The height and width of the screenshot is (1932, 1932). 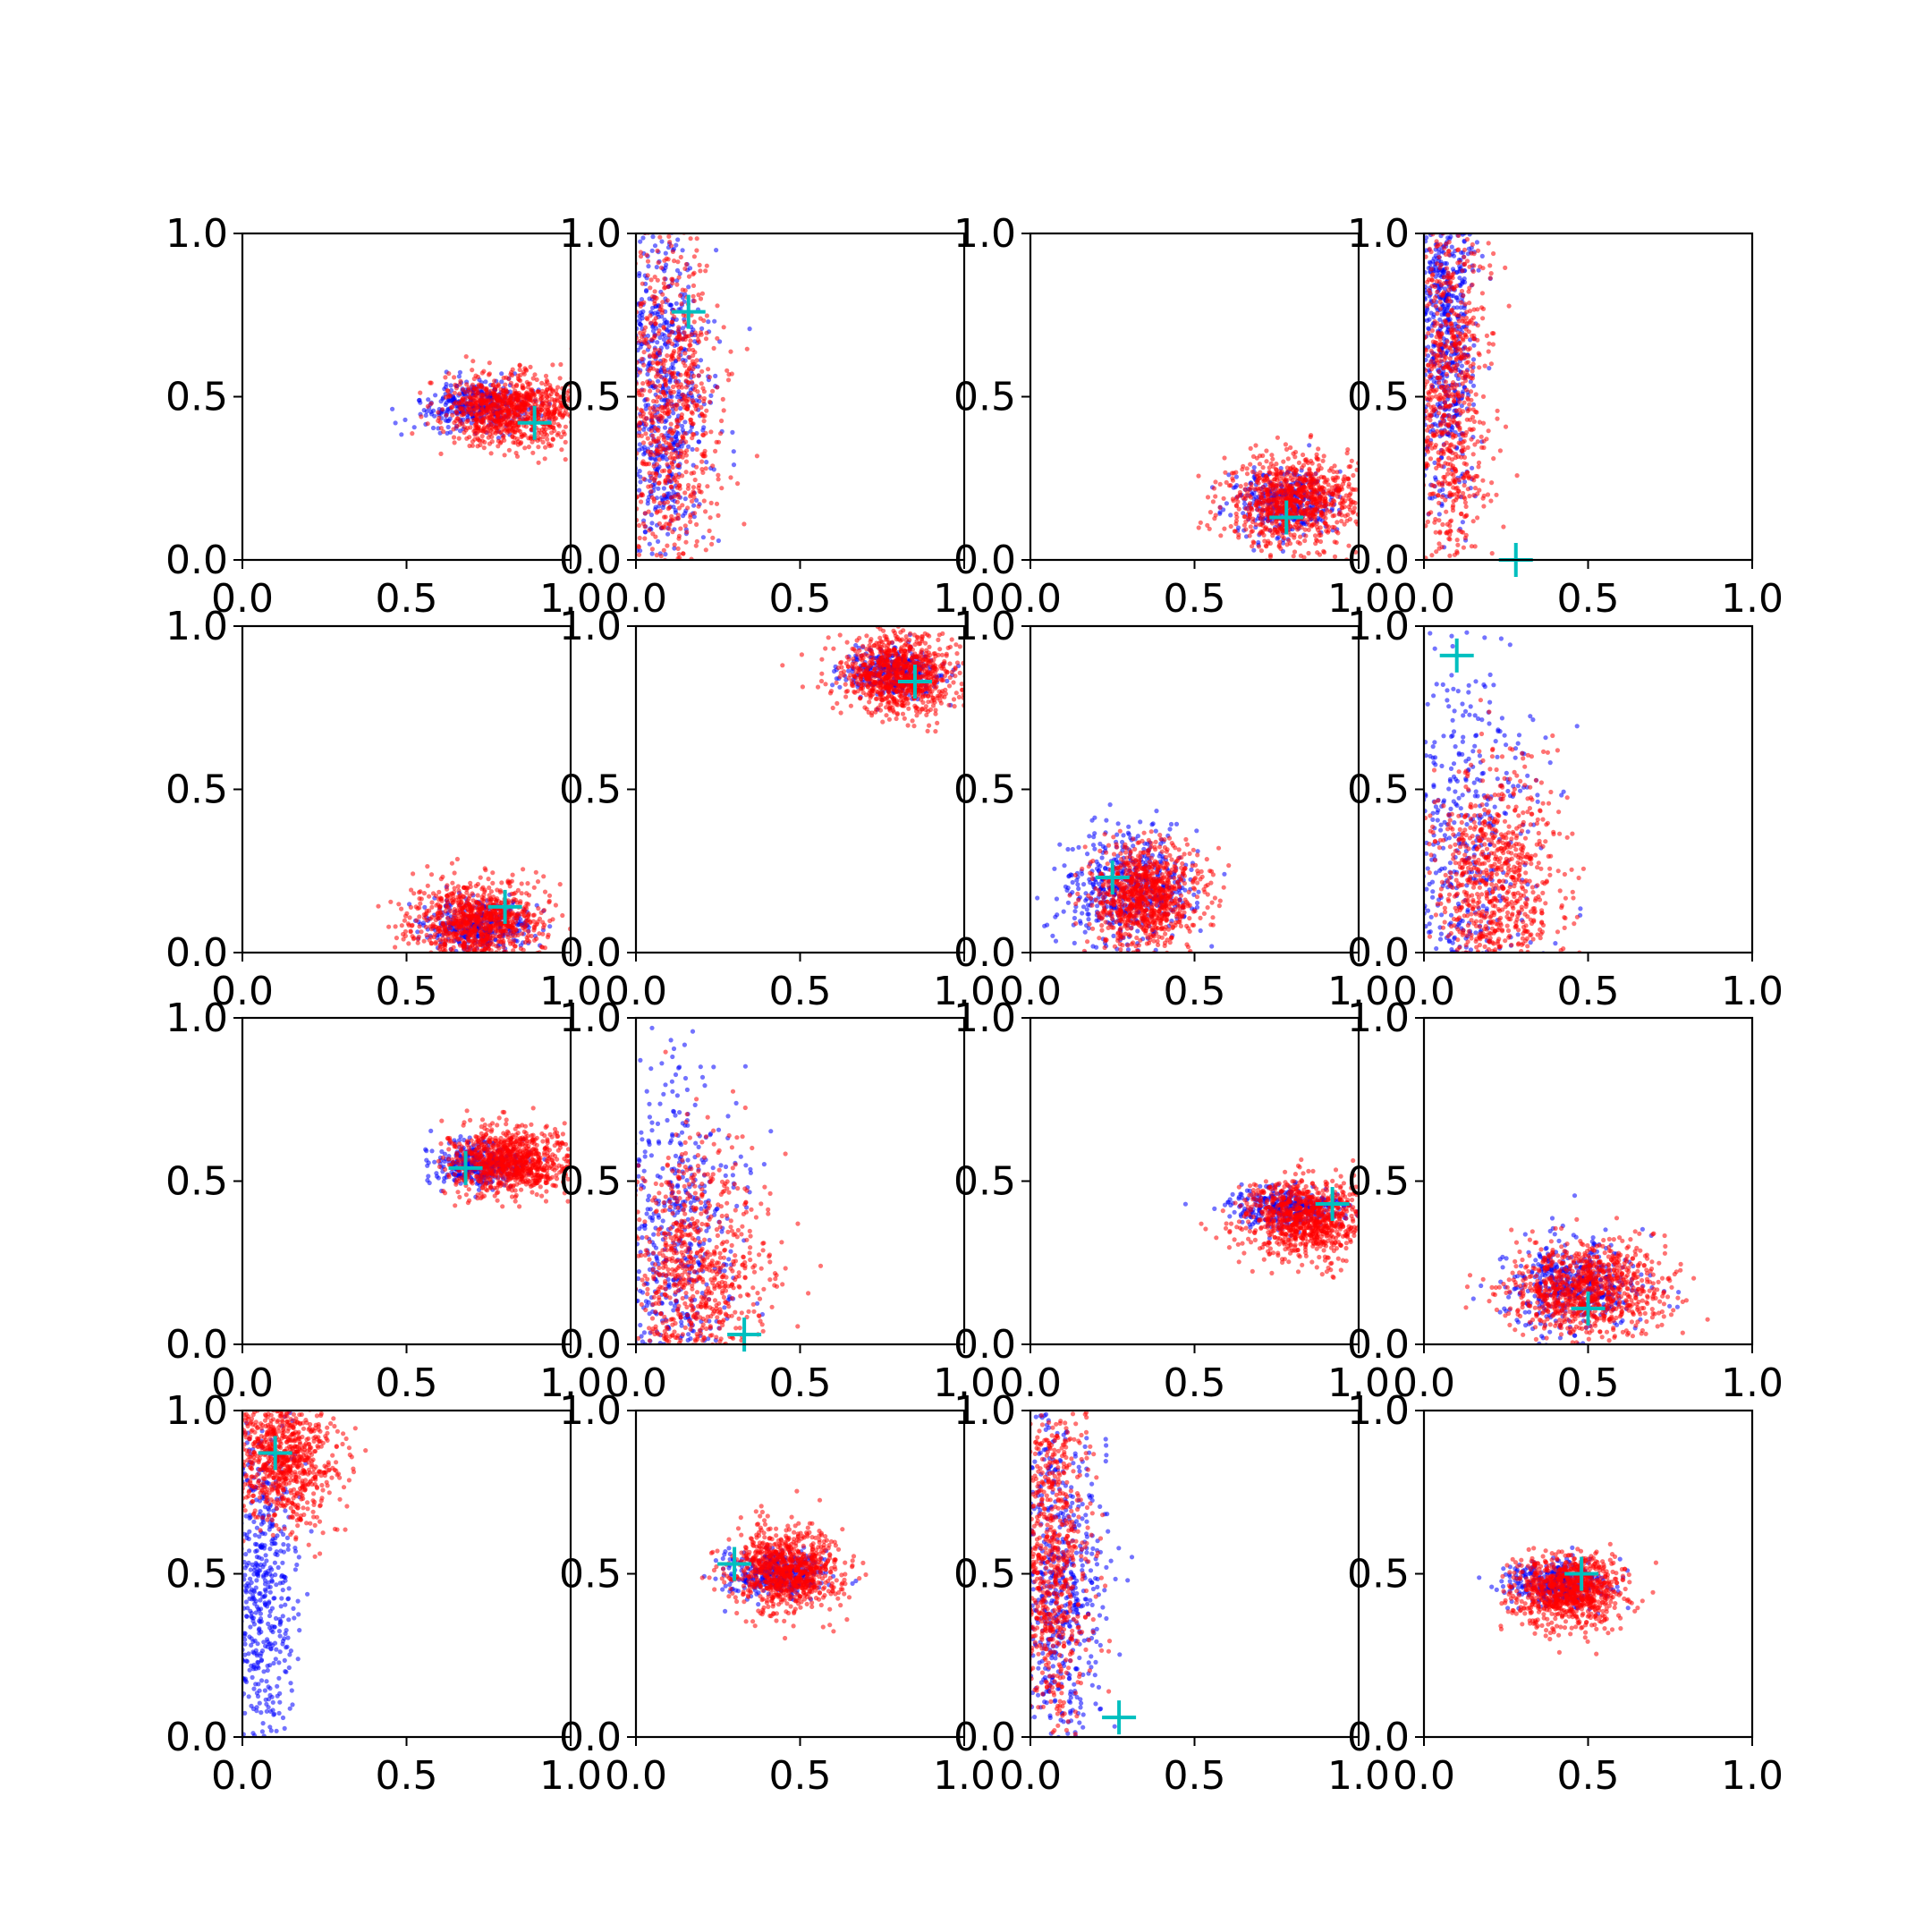 I want to click on x-tick-label: 0.0, so click(x=242, y=599).